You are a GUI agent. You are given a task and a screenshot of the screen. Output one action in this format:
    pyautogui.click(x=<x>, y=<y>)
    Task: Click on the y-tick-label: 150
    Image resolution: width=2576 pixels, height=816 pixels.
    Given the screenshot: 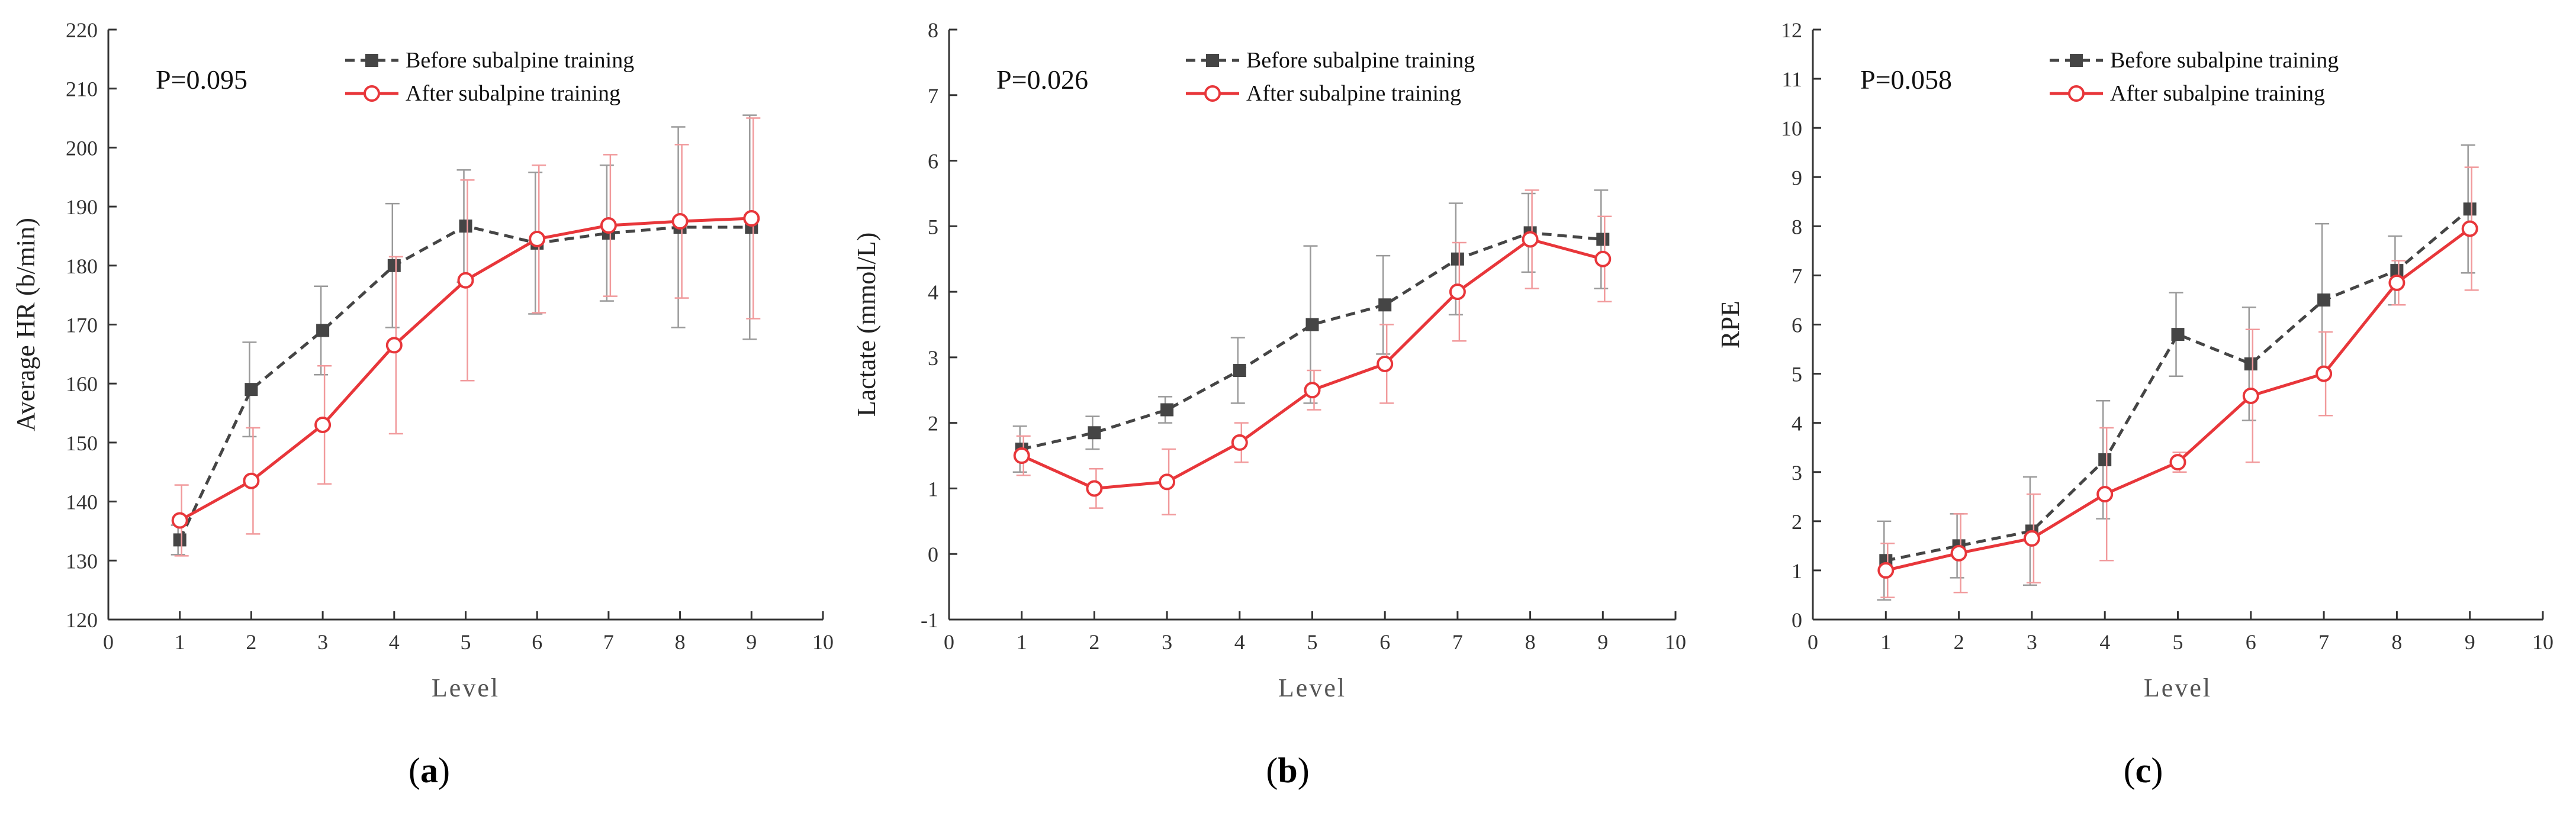 What is the action you would take?
    pyautogui.click(x=82, y=443)
    